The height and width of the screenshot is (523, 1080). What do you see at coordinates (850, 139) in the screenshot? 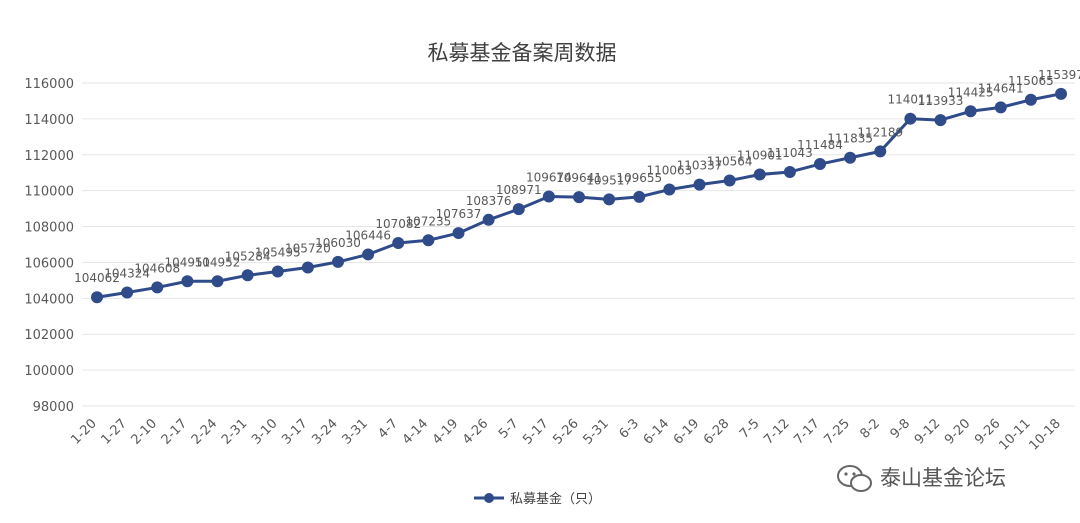
I see `data-label: 111835` at bounding box center [850, 139].